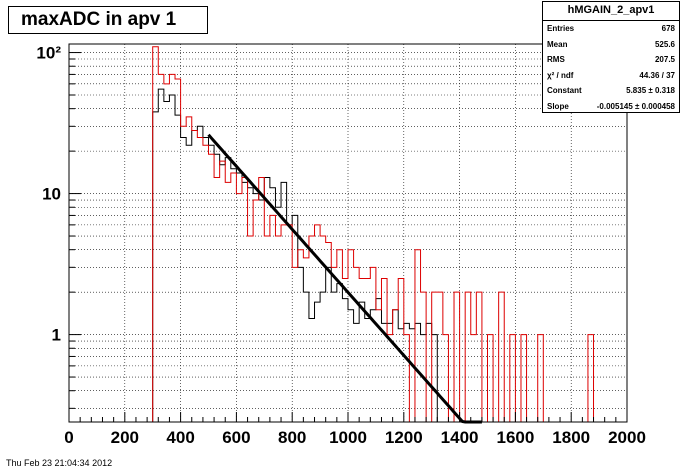 The width and height of the screenshot is (696, 472). I want to click on x-tick-label: 200, so click(125, 437).